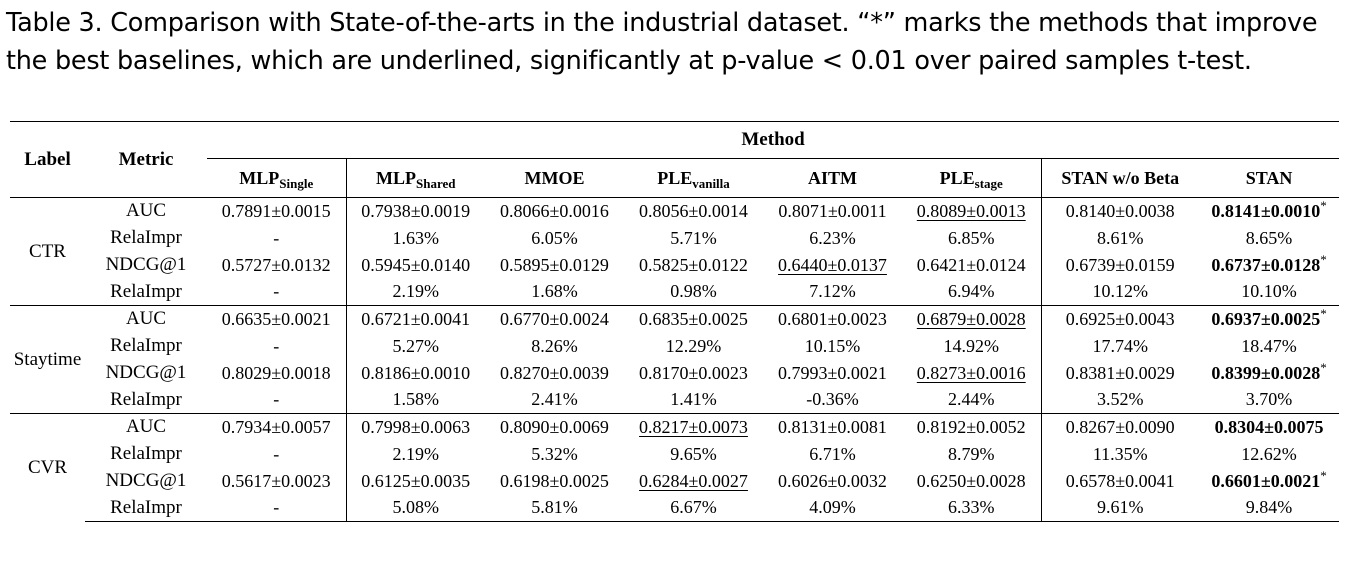 The height and width of the screenshot is (565, 1350). I want to click on table-cell: 10.15%, so click(832, 346).